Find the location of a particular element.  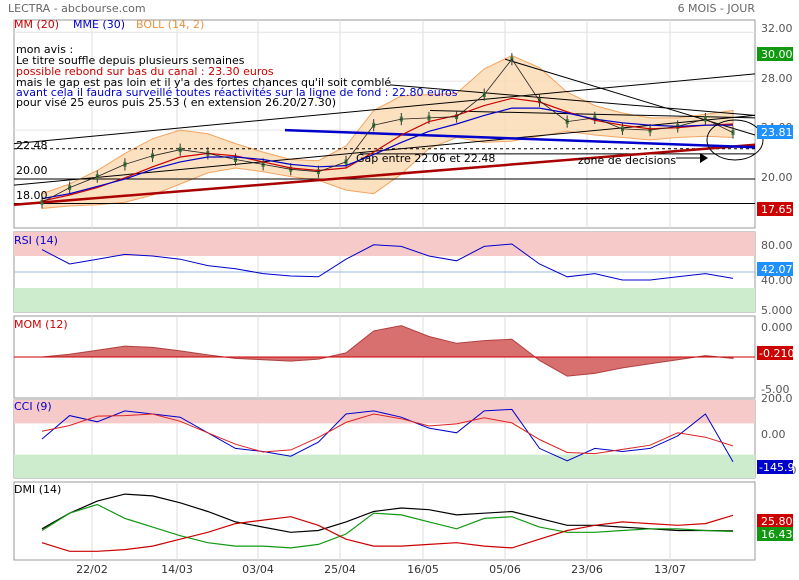

header-period: 6 MOIS - JOUR is located at coordinates (717, 8).